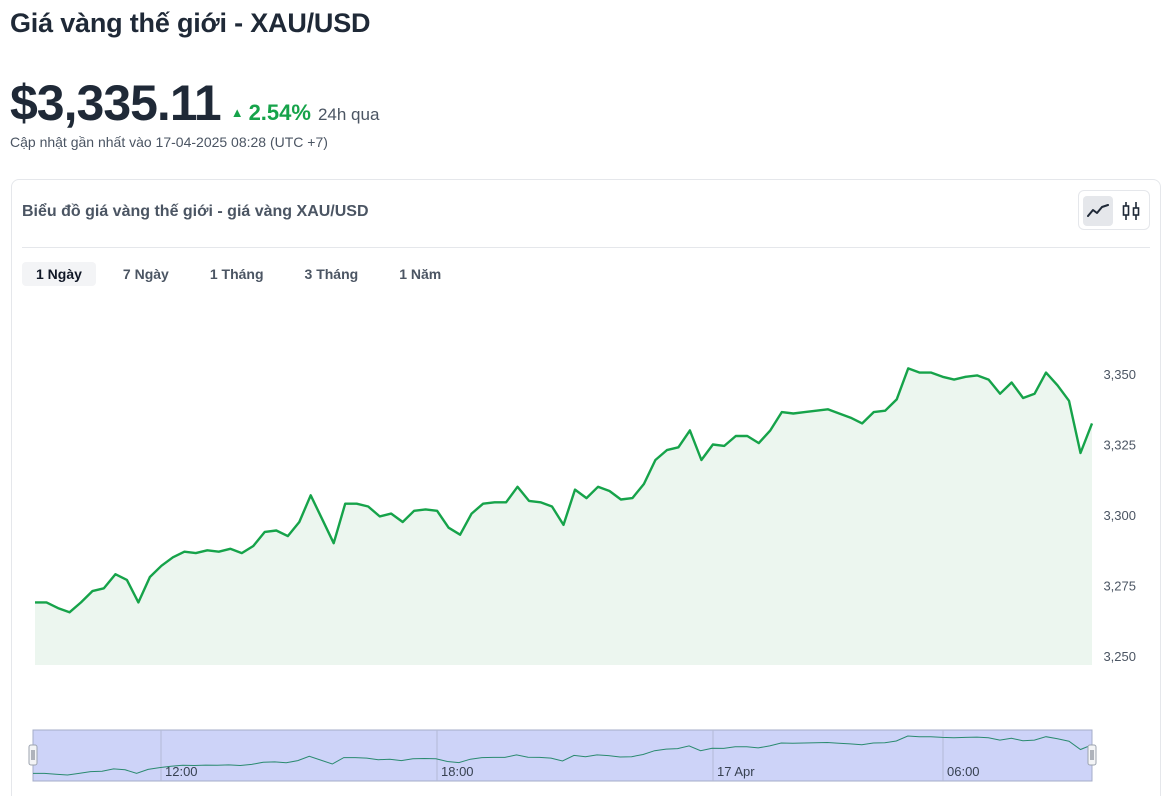  What do you see at coordinates (1114, 210) in the screenshot?
I see `chart-type-toggle` at bounding box center [1114, 210].